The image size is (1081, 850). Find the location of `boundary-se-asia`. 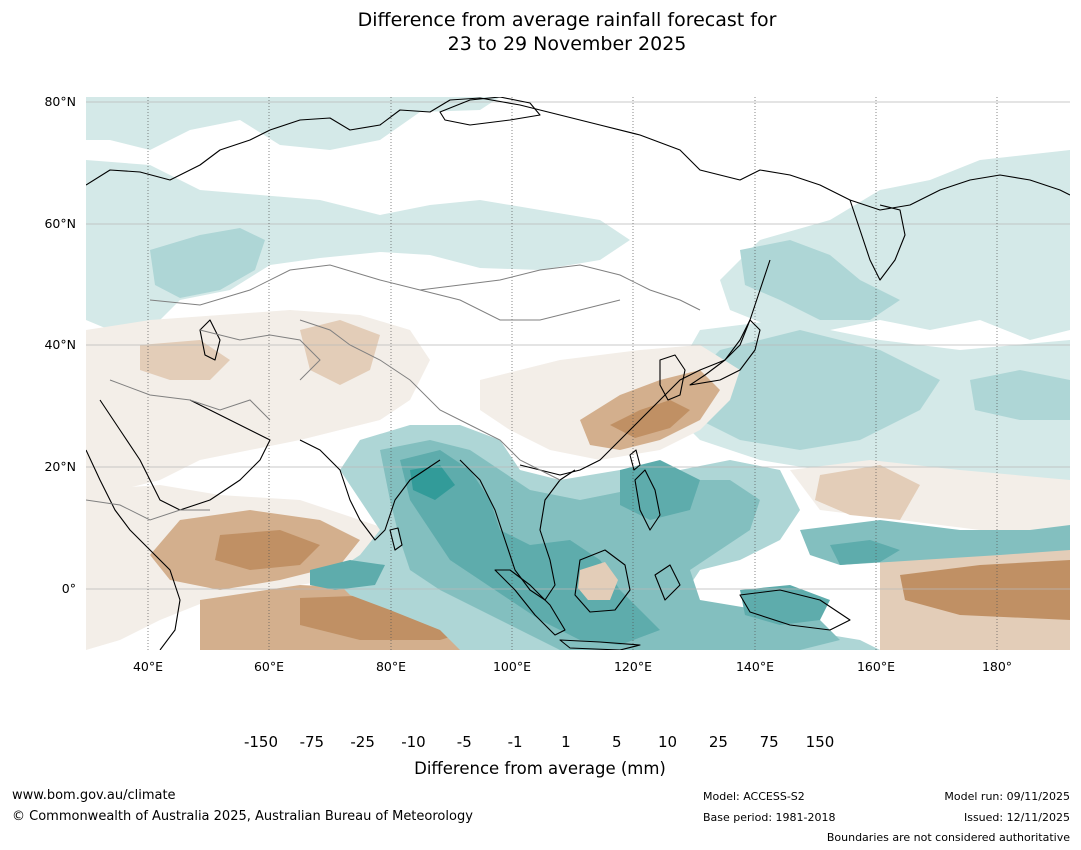

boundary-se-asia is located at coordinates (515, 452).